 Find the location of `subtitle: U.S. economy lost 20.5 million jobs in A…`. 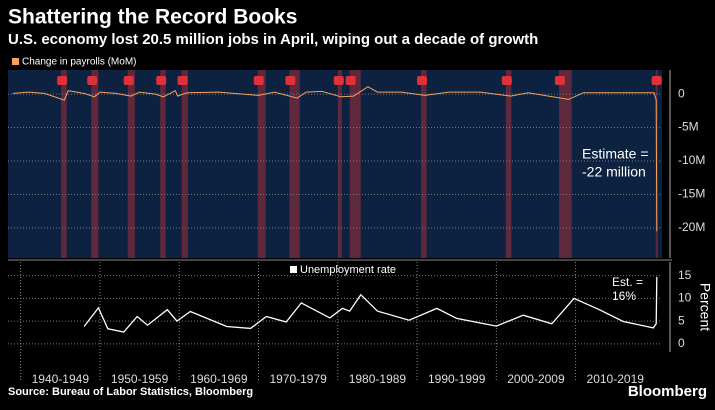

subtitle: U.S. economy lost 20.5 million jobs in A… is located at coordinates (273, 39).